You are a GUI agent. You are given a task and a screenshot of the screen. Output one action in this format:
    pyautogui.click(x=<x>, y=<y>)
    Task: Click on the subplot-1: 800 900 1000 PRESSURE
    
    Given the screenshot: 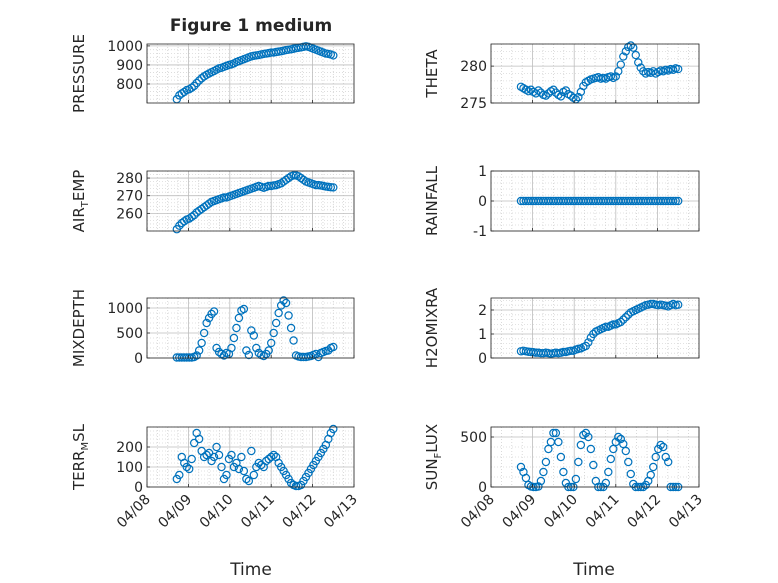 What is the action you would take?
    pyautogui.click(x=212, y=73)
    